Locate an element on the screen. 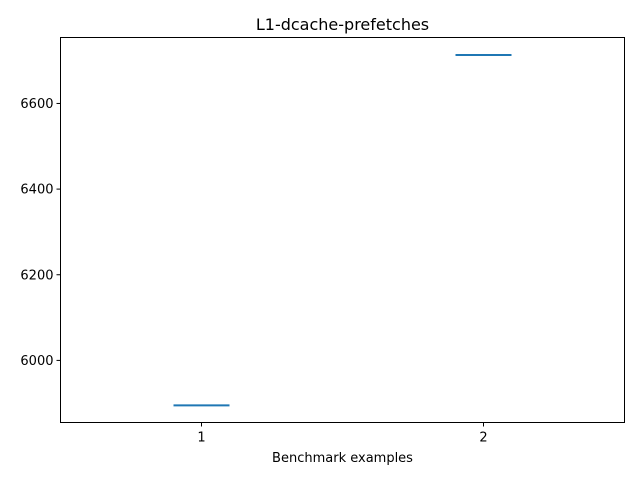  x-axis-label: Benchmark examples is located at coordinates (342, 458).